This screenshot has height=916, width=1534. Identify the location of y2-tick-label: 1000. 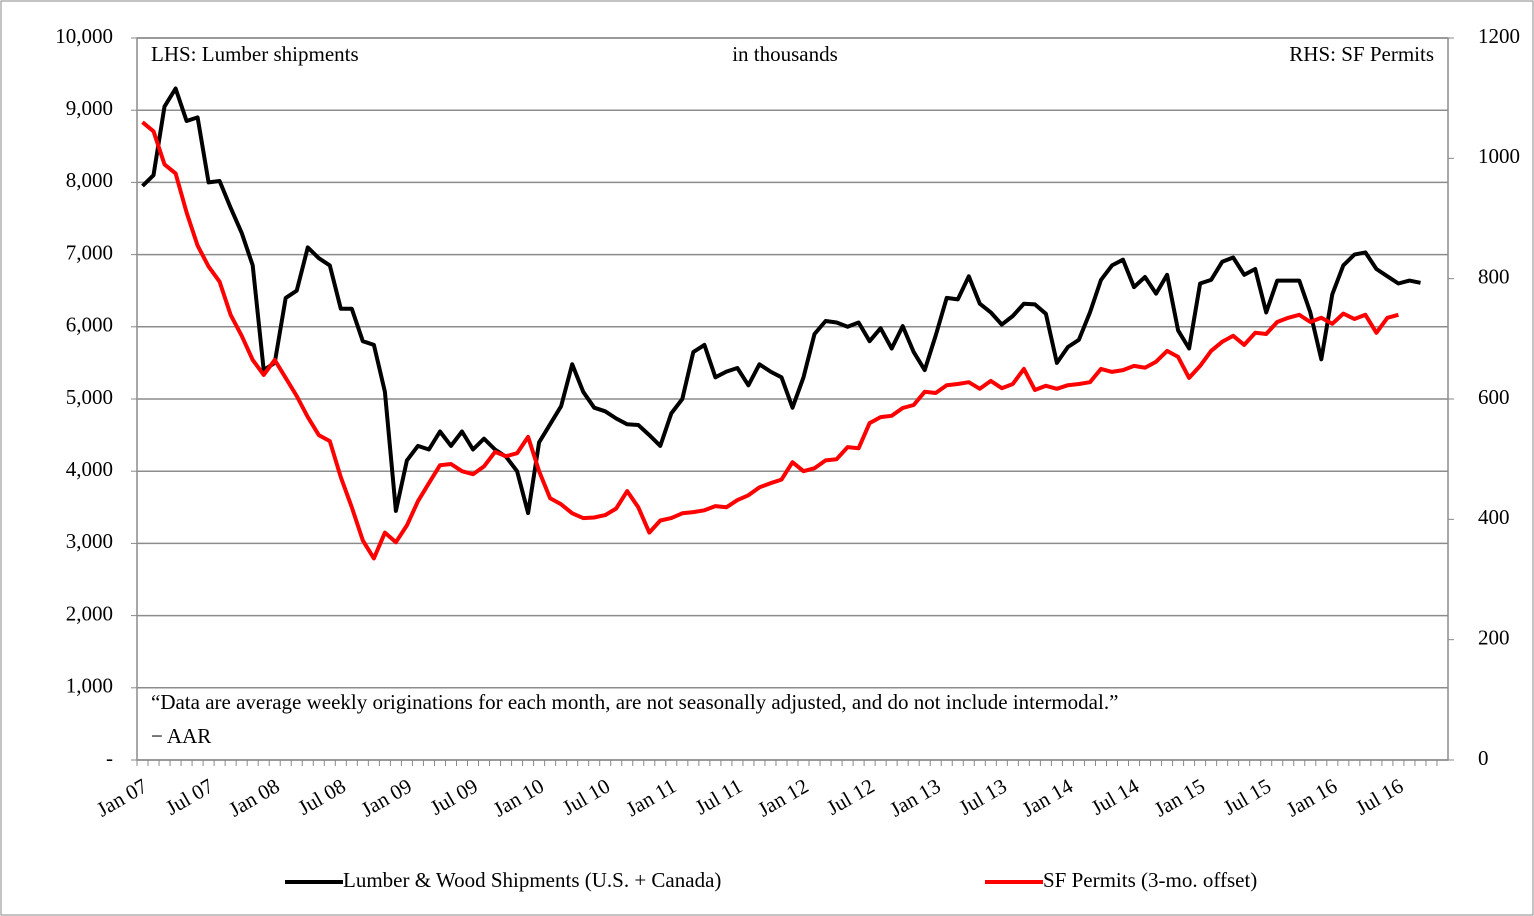
(1499, 156).